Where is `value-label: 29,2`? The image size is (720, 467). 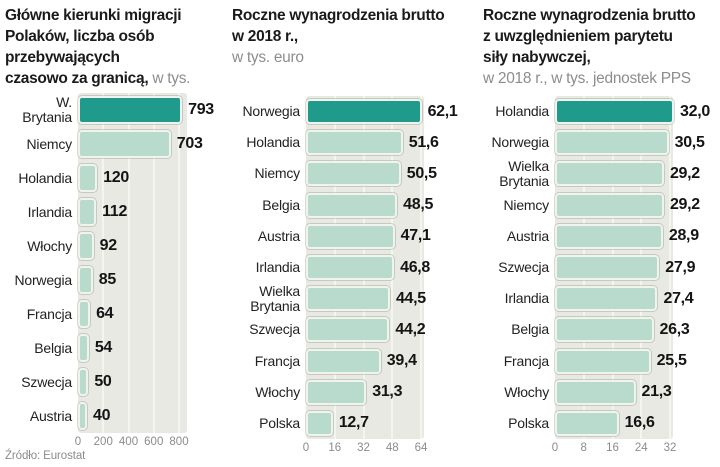
value-label: 29,2 is located at coordinates (684, 205).